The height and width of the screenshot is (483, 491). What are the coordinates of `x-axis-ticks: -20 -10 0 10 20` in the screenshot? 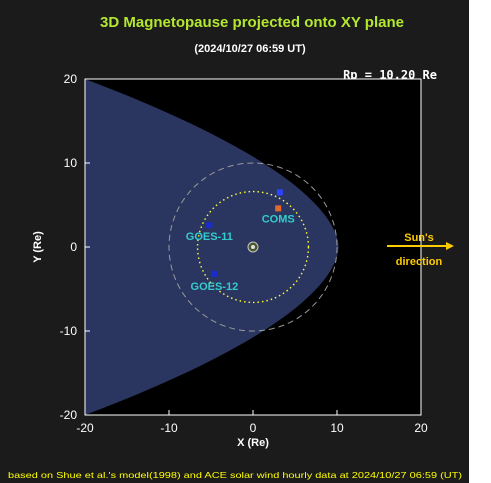 It's located at (252, 422).